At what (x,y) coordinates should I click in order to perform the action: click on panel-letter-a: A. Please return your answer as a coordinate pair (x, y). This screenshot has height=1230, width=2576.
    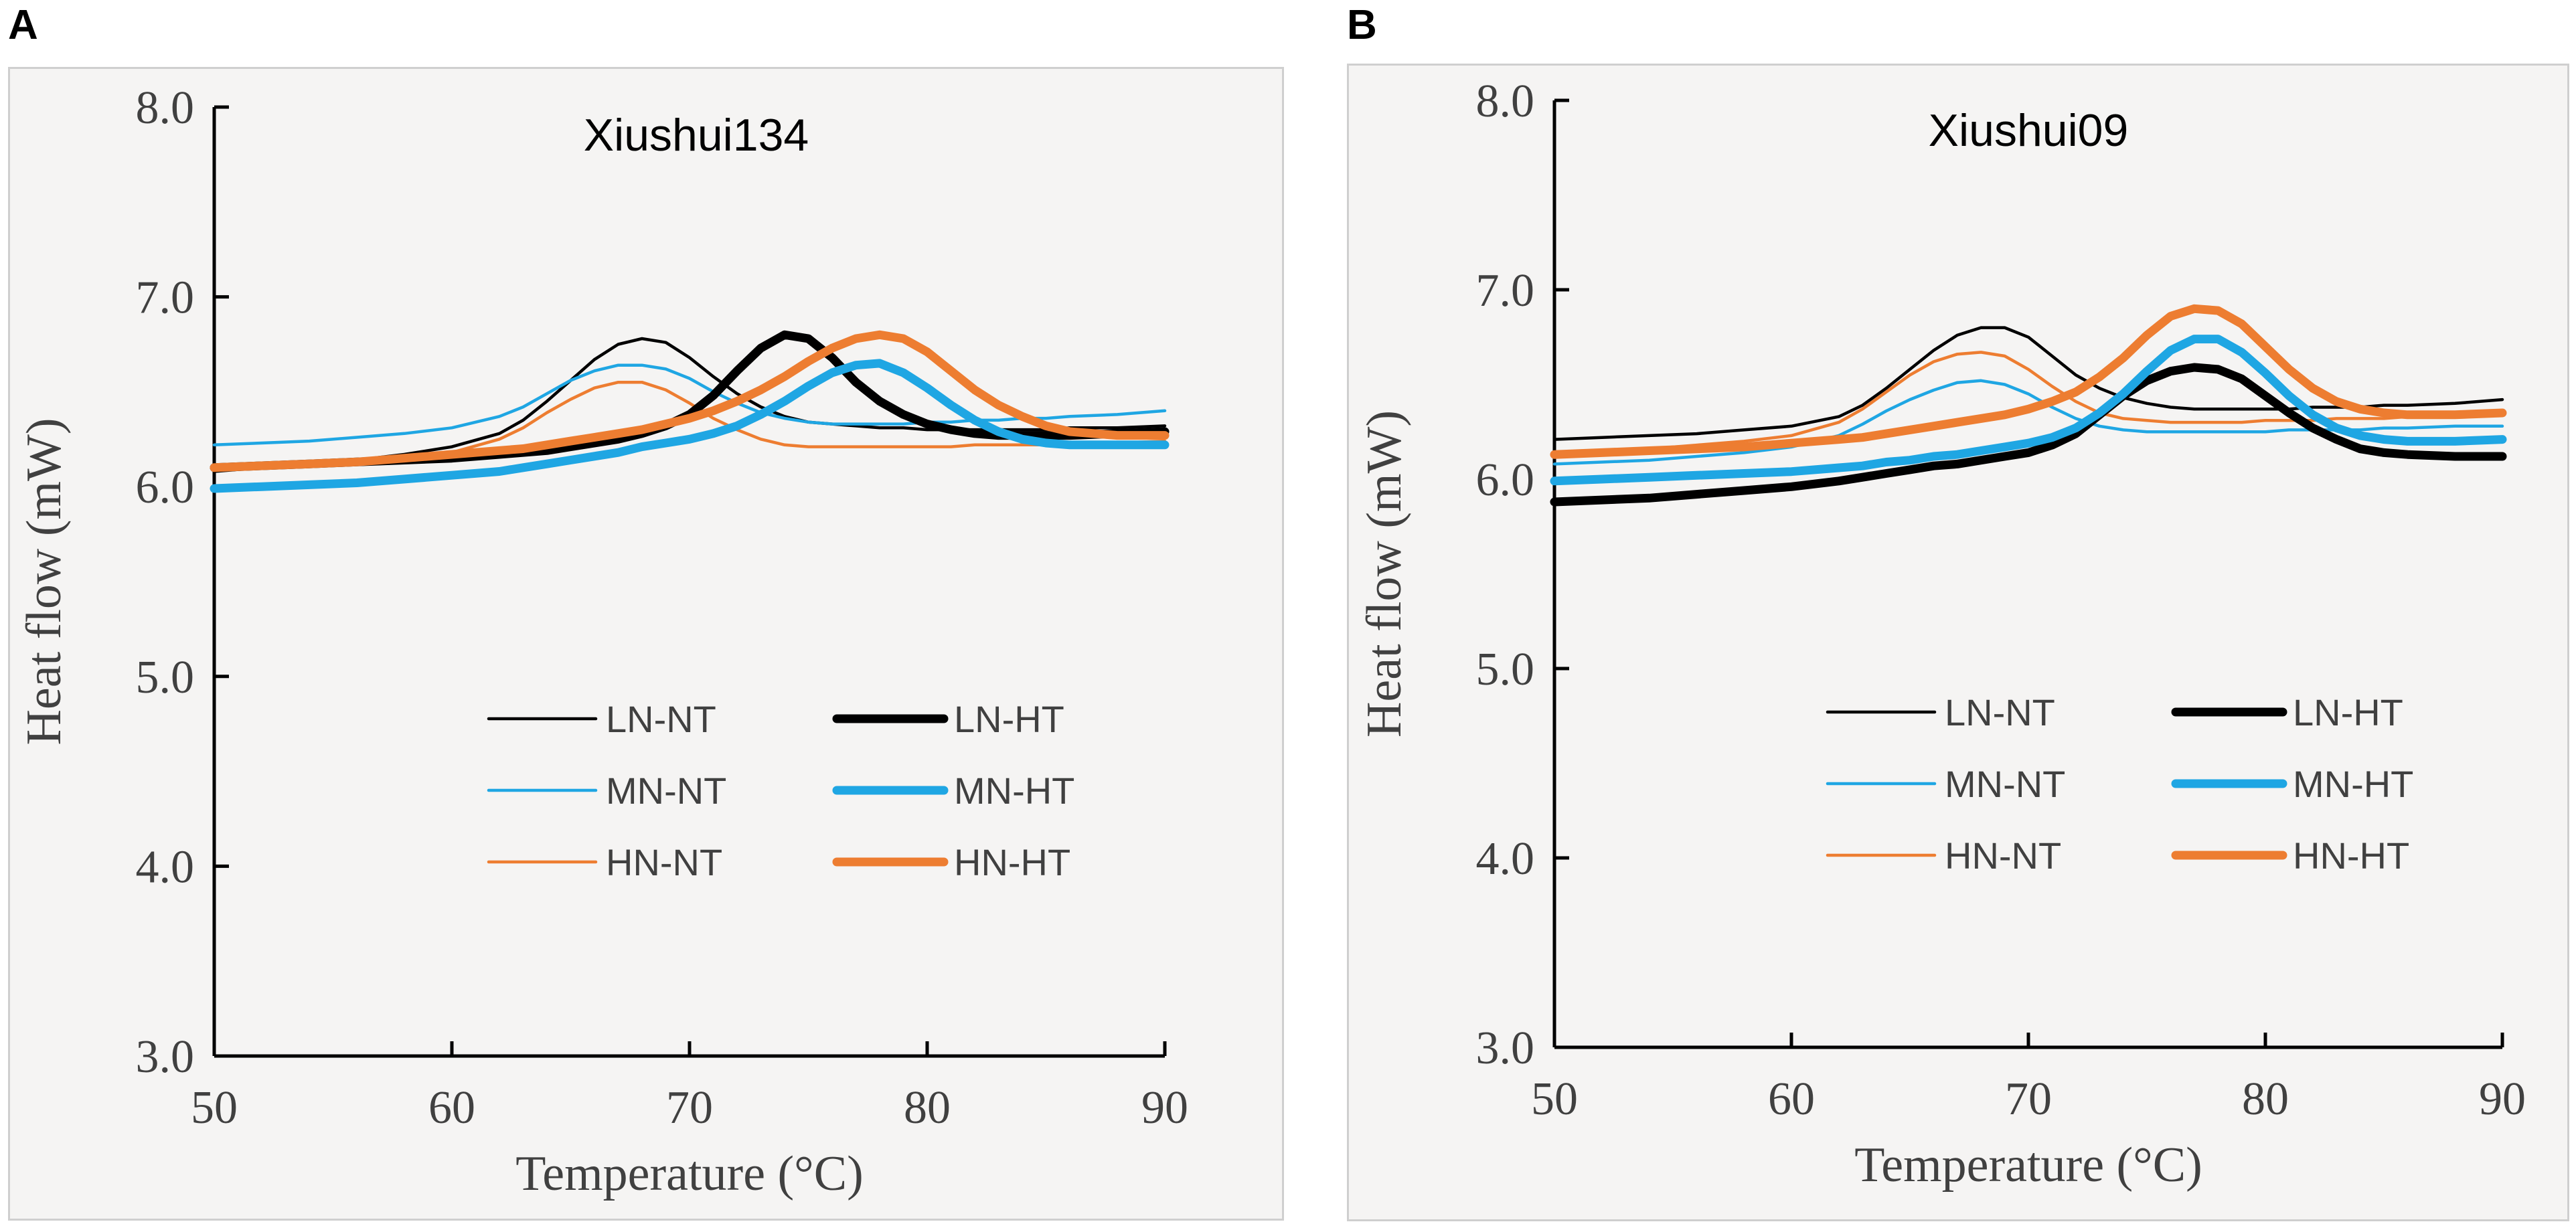
    Looking at the image, I should click on (23, 25).